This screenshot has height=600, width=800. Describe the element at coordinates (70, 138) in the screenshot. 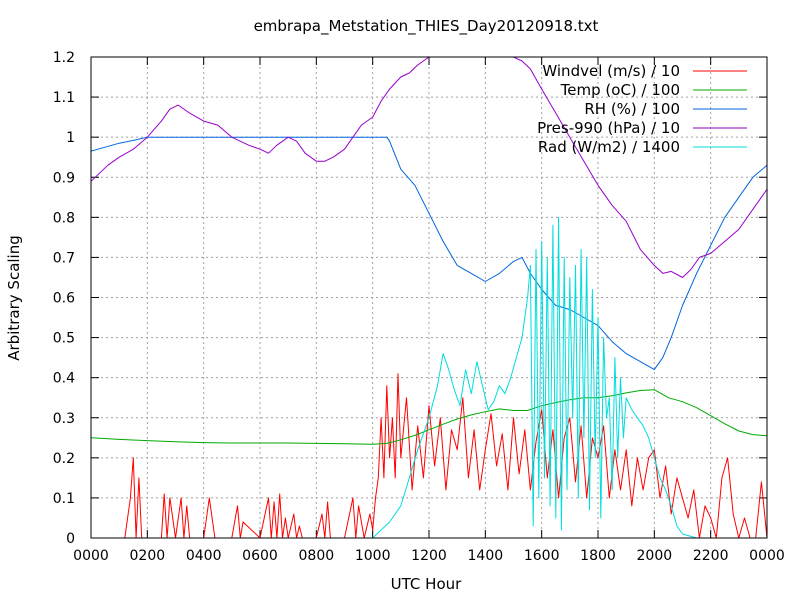

I see `y-tick-label: 1` at that location.